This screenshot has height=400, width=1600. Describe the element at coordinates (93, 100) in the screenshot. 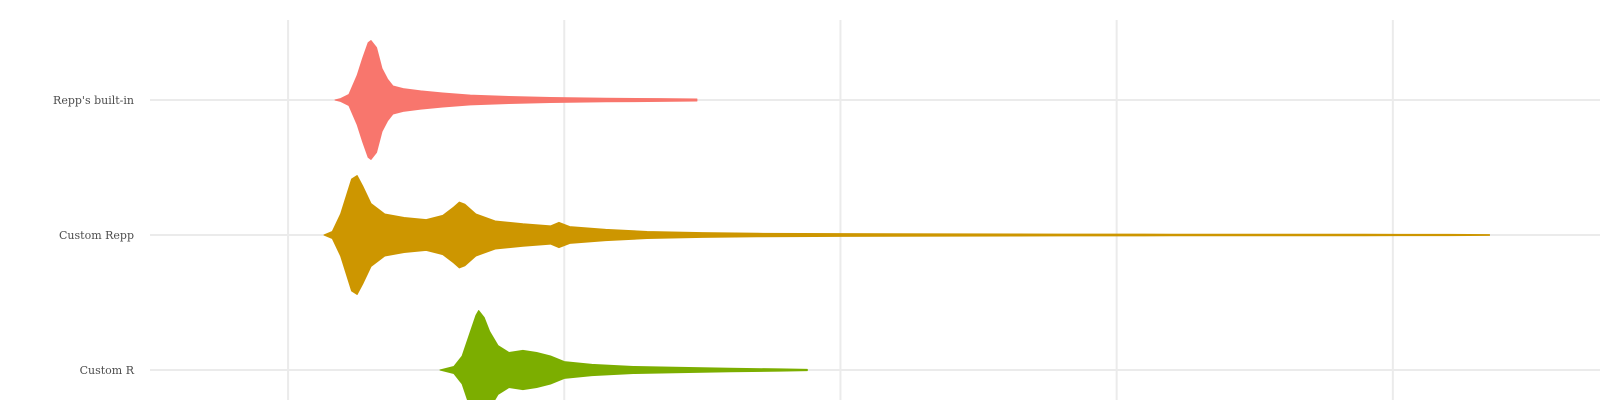

I see `category-label-0: Repp's built-in` at that location.